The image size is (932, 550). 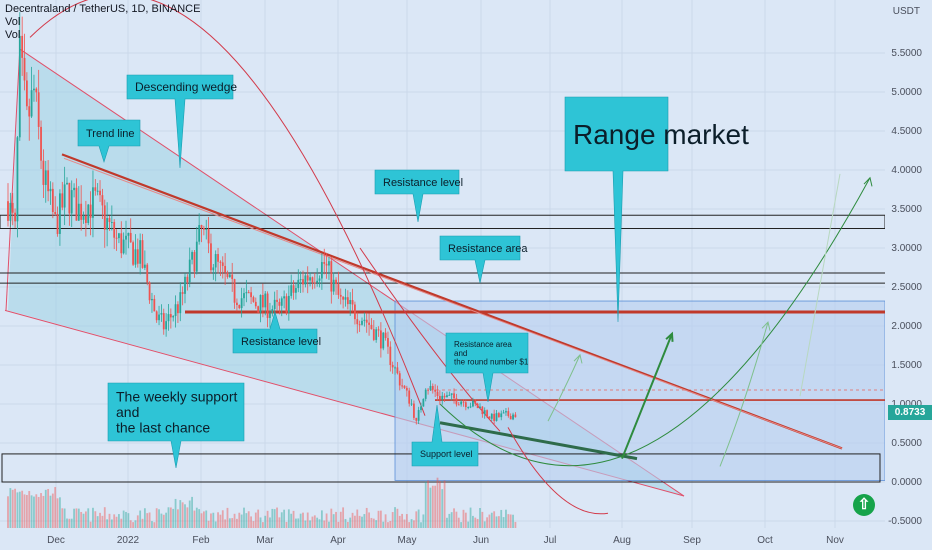 I want to click on y-tick-label: 1.0000, so click(x=906, y=404).